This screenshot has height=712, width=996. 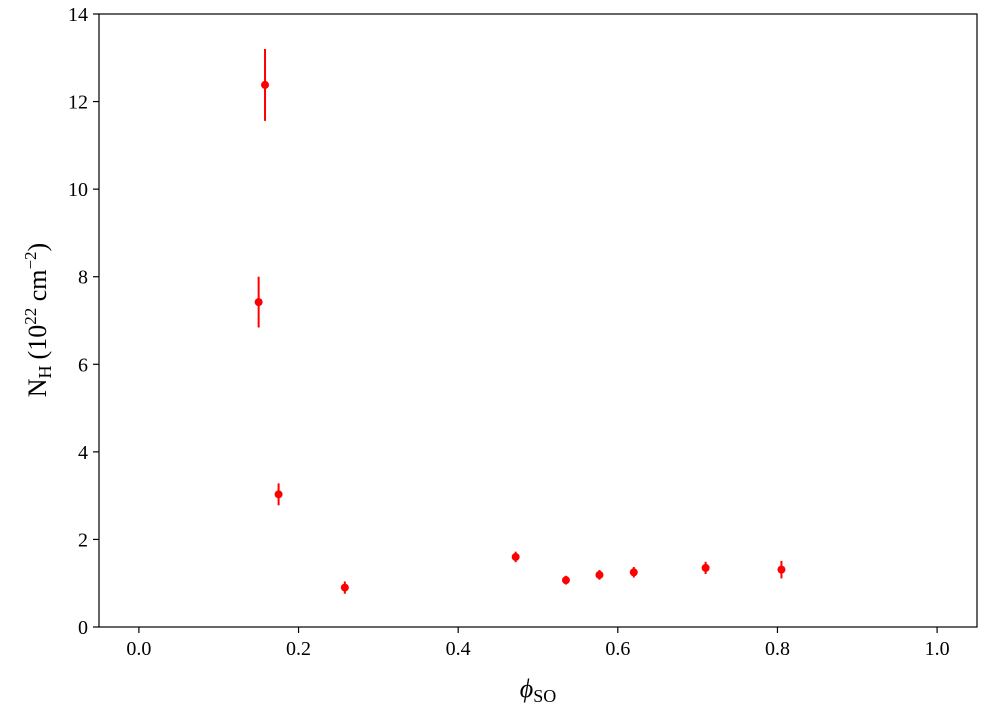 What do you see at coordinates (138, 649) in the screenshot?
I see `x-tick-label: 0.0` at bounding box center [138, 649].